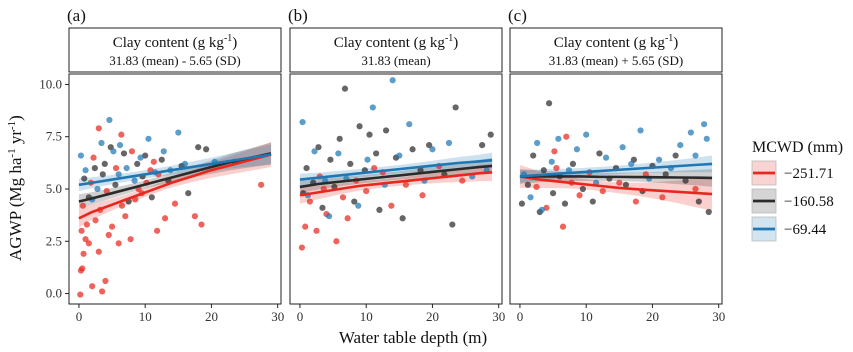 Image resolution: width=853 pixels, height=352 pixels. I want to click on confidence-band, so click(175, 168).